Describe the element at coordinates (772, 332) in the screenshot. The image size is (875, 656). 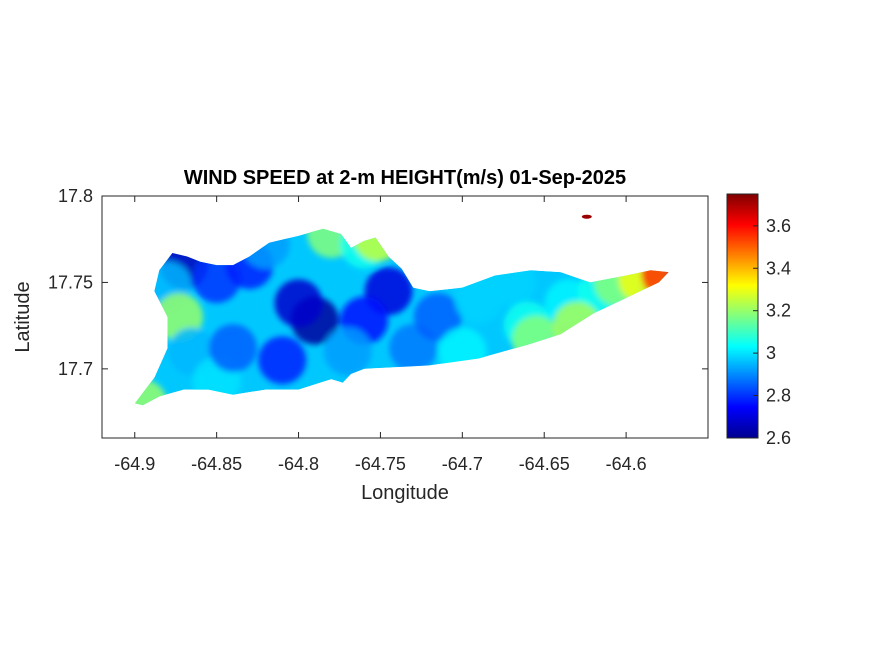
I see `colorbar-axis: 2.6 2.8 3 3.2 3.4 3.6` at that location.